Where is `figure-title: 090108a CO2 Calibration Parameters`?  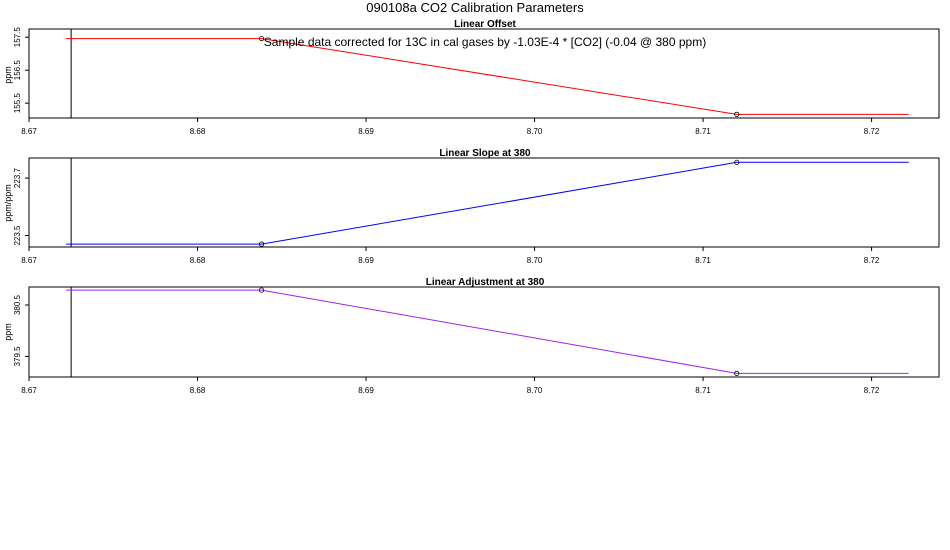
figure-title: 090108a CO2 Calibration Parameters is located at coordinates (475, 7).